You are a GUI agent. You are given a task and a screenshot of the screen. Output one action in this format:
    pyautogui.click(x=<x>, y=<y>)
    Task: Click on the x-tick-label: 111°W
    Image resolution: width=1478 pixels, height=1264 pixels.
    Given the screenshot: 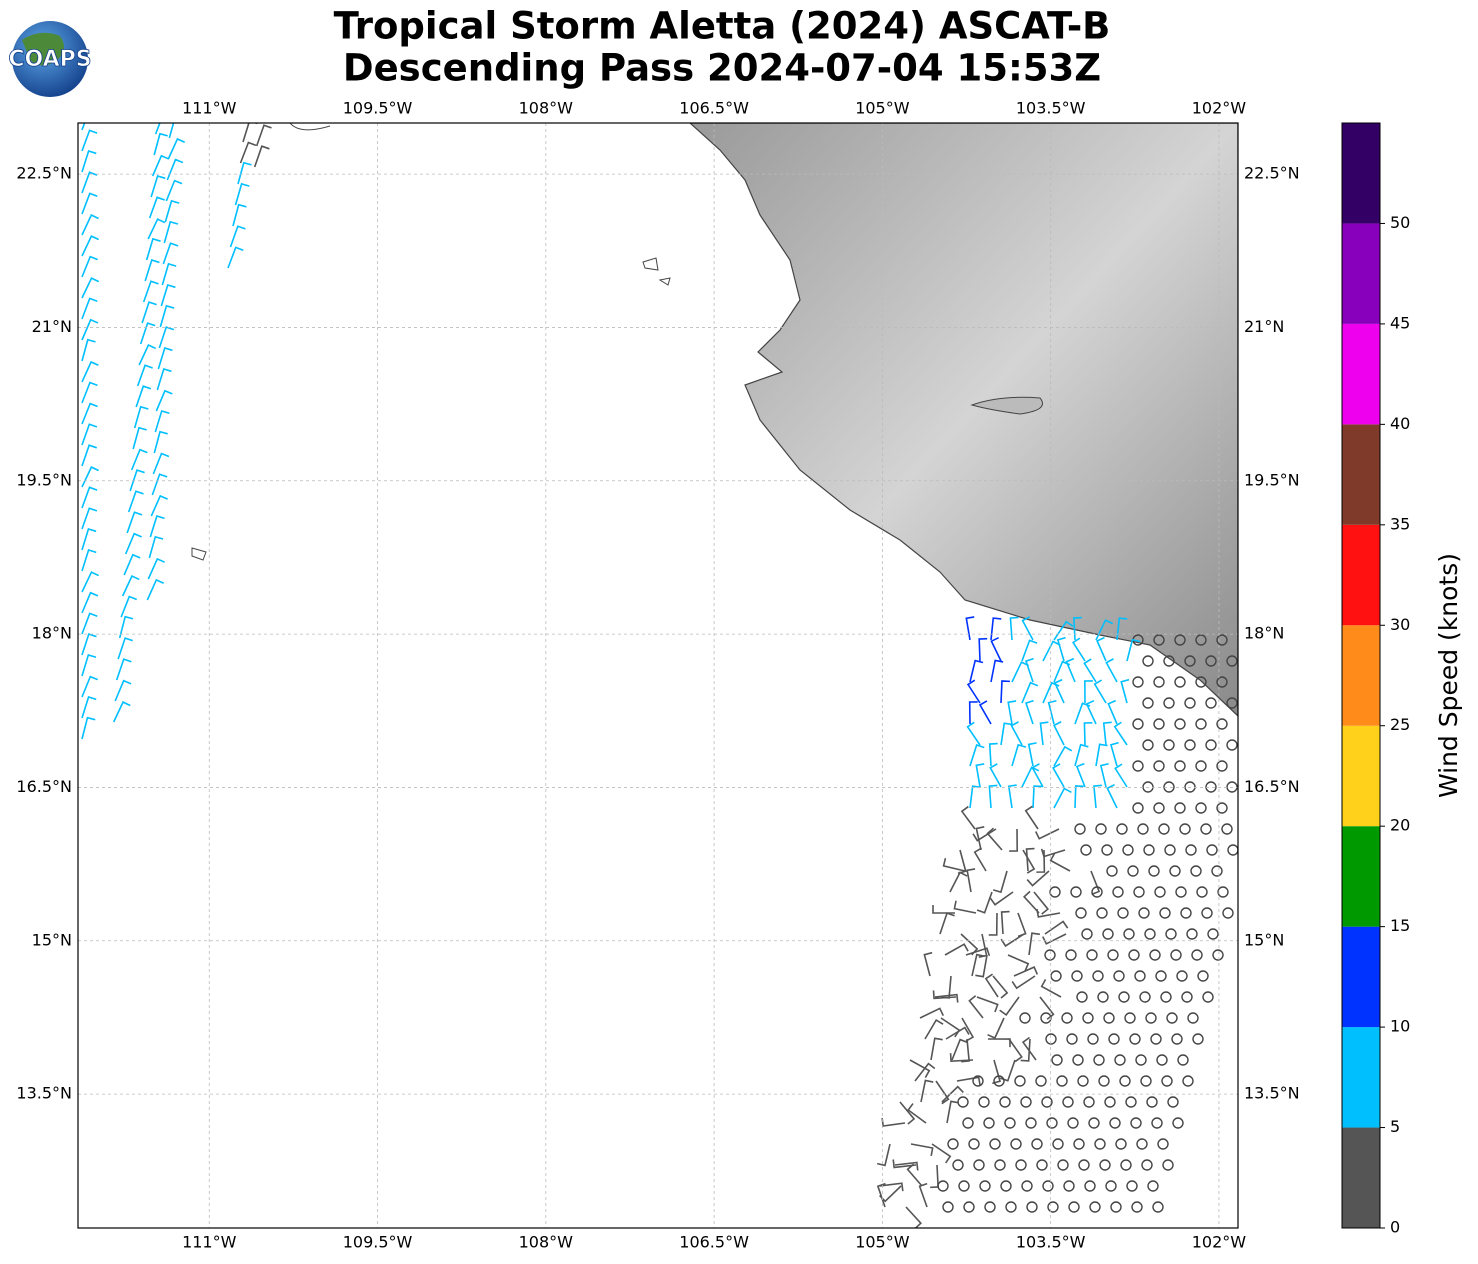 What is the action you would take?
    pyautogui.click(x=209, y=108)
    